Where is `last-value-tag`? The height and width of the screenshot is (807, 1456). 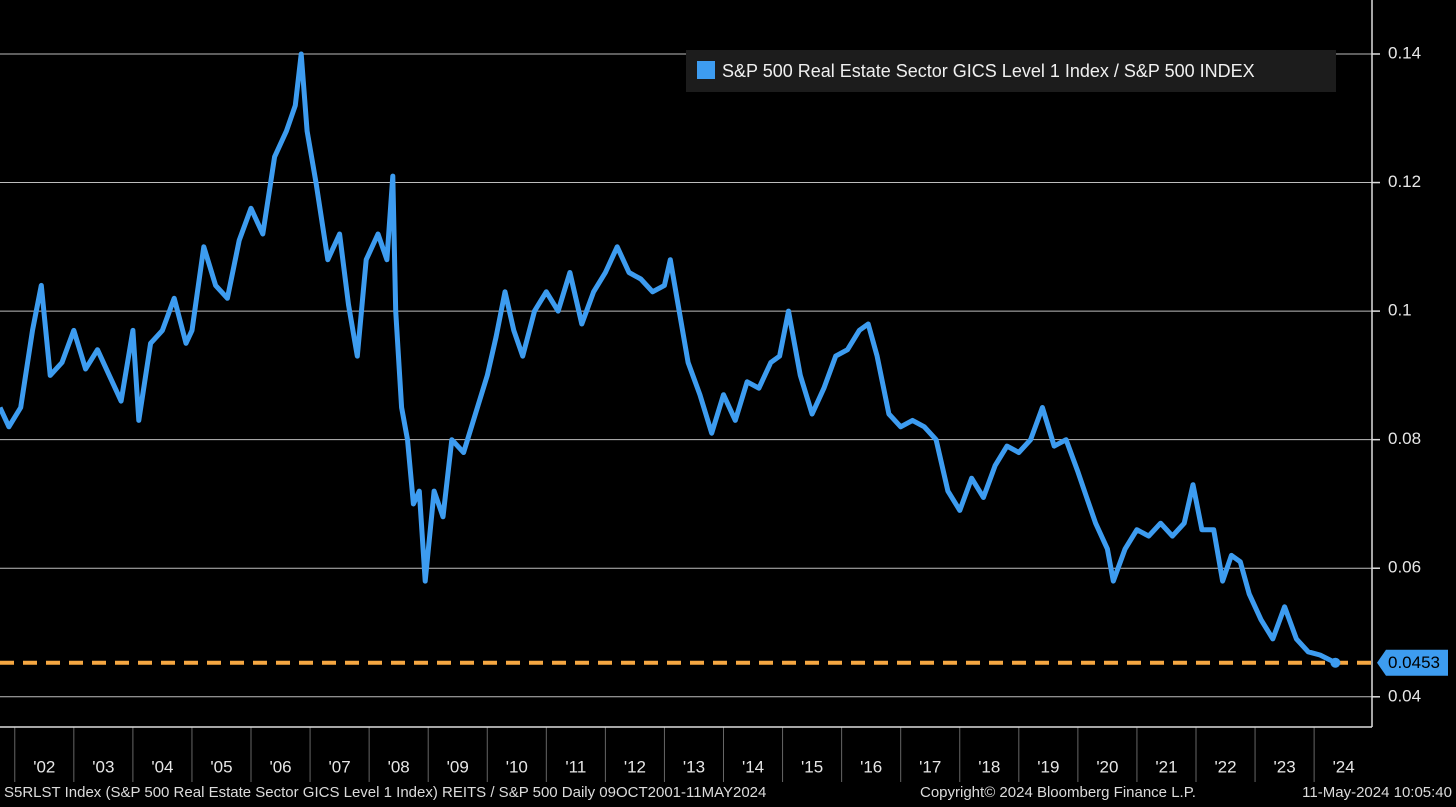
last-value-tag is located at coordinates (1412, 662).